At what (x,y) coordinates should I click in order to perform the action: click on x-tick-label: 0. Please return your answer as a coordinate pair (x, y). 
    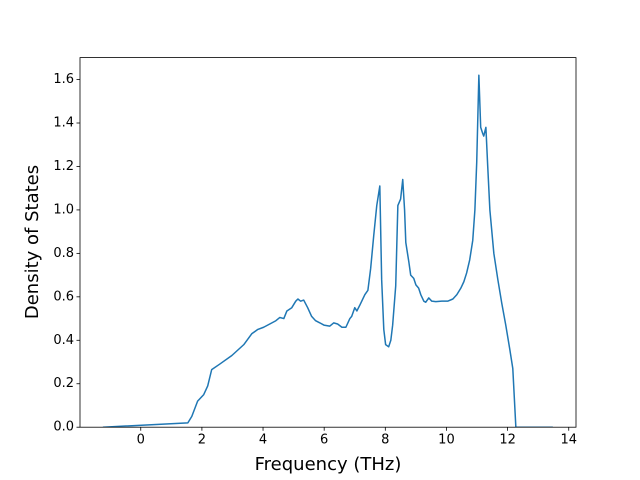
    Looking at the image, I should click on (141, 440).